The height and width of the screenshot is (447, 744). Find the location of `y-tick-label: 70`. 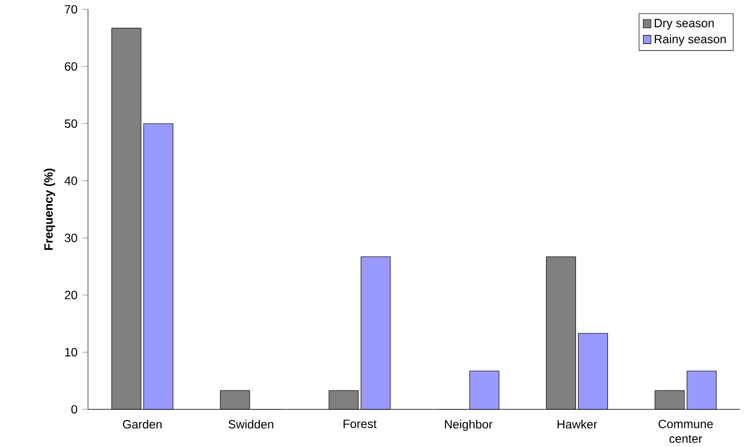

y-tick-label: 70 is located at coordinates (71, 9).